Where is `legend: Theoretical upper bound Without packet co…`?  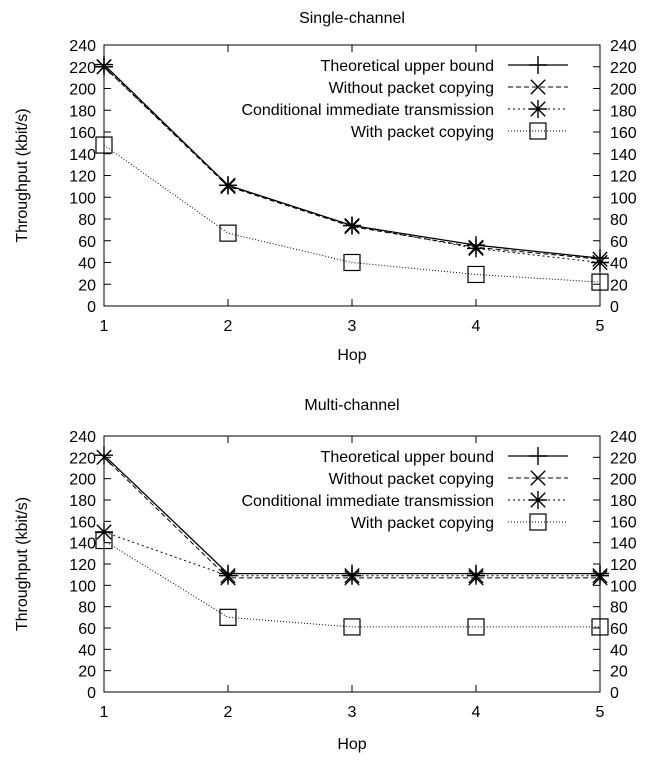
legend: Theoretical upper bound Without packet co… is located at coordinates (404, 489).